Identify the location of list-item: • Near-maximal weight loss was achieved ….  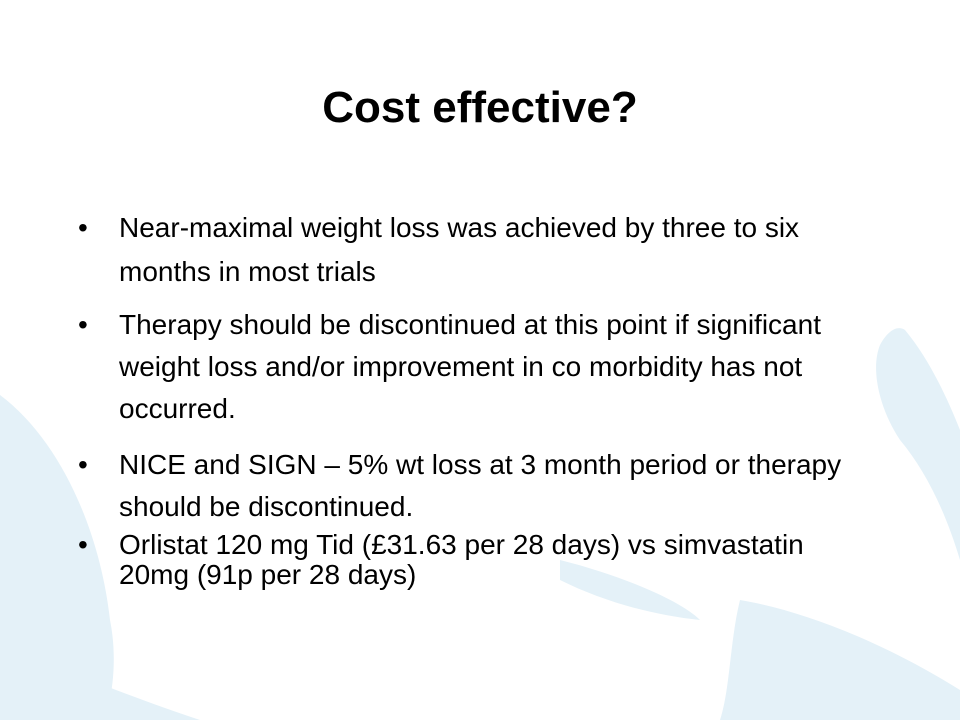
(478, 250).